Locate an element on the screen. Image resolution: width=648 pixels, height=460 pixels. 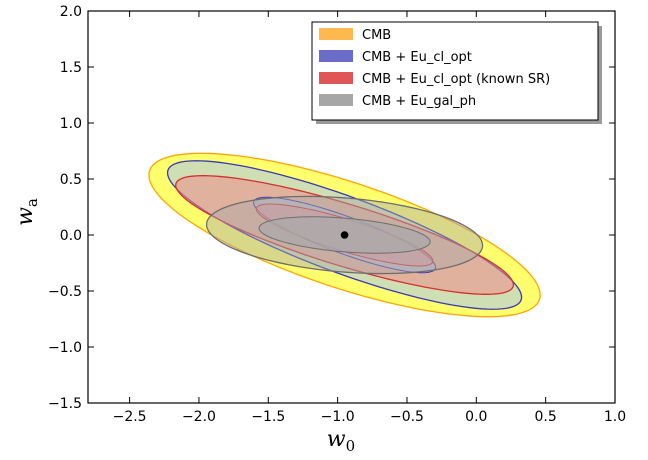
fiducial-point is located at coordinates (344, 235).